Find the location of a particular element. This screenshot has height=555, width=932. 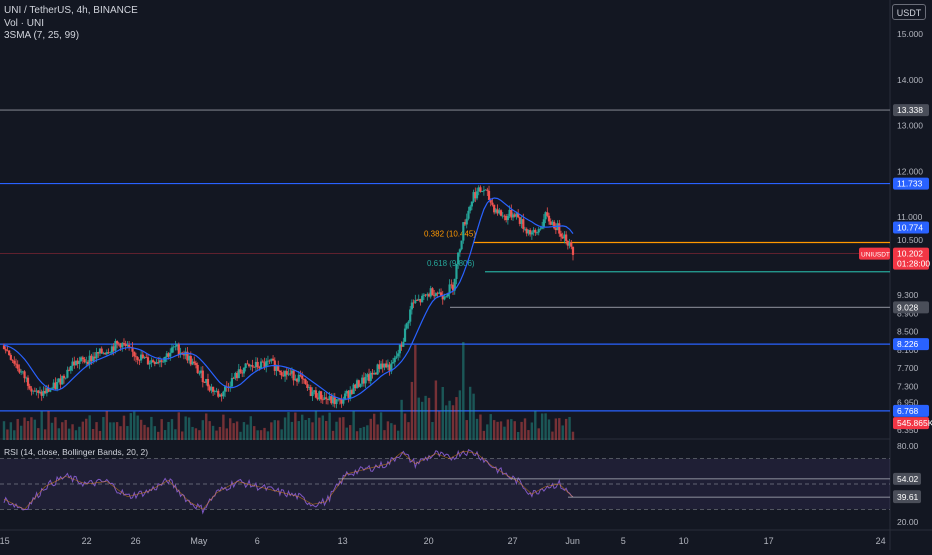

price-badge-label: 11.733 is located at coordinates (910, 184).